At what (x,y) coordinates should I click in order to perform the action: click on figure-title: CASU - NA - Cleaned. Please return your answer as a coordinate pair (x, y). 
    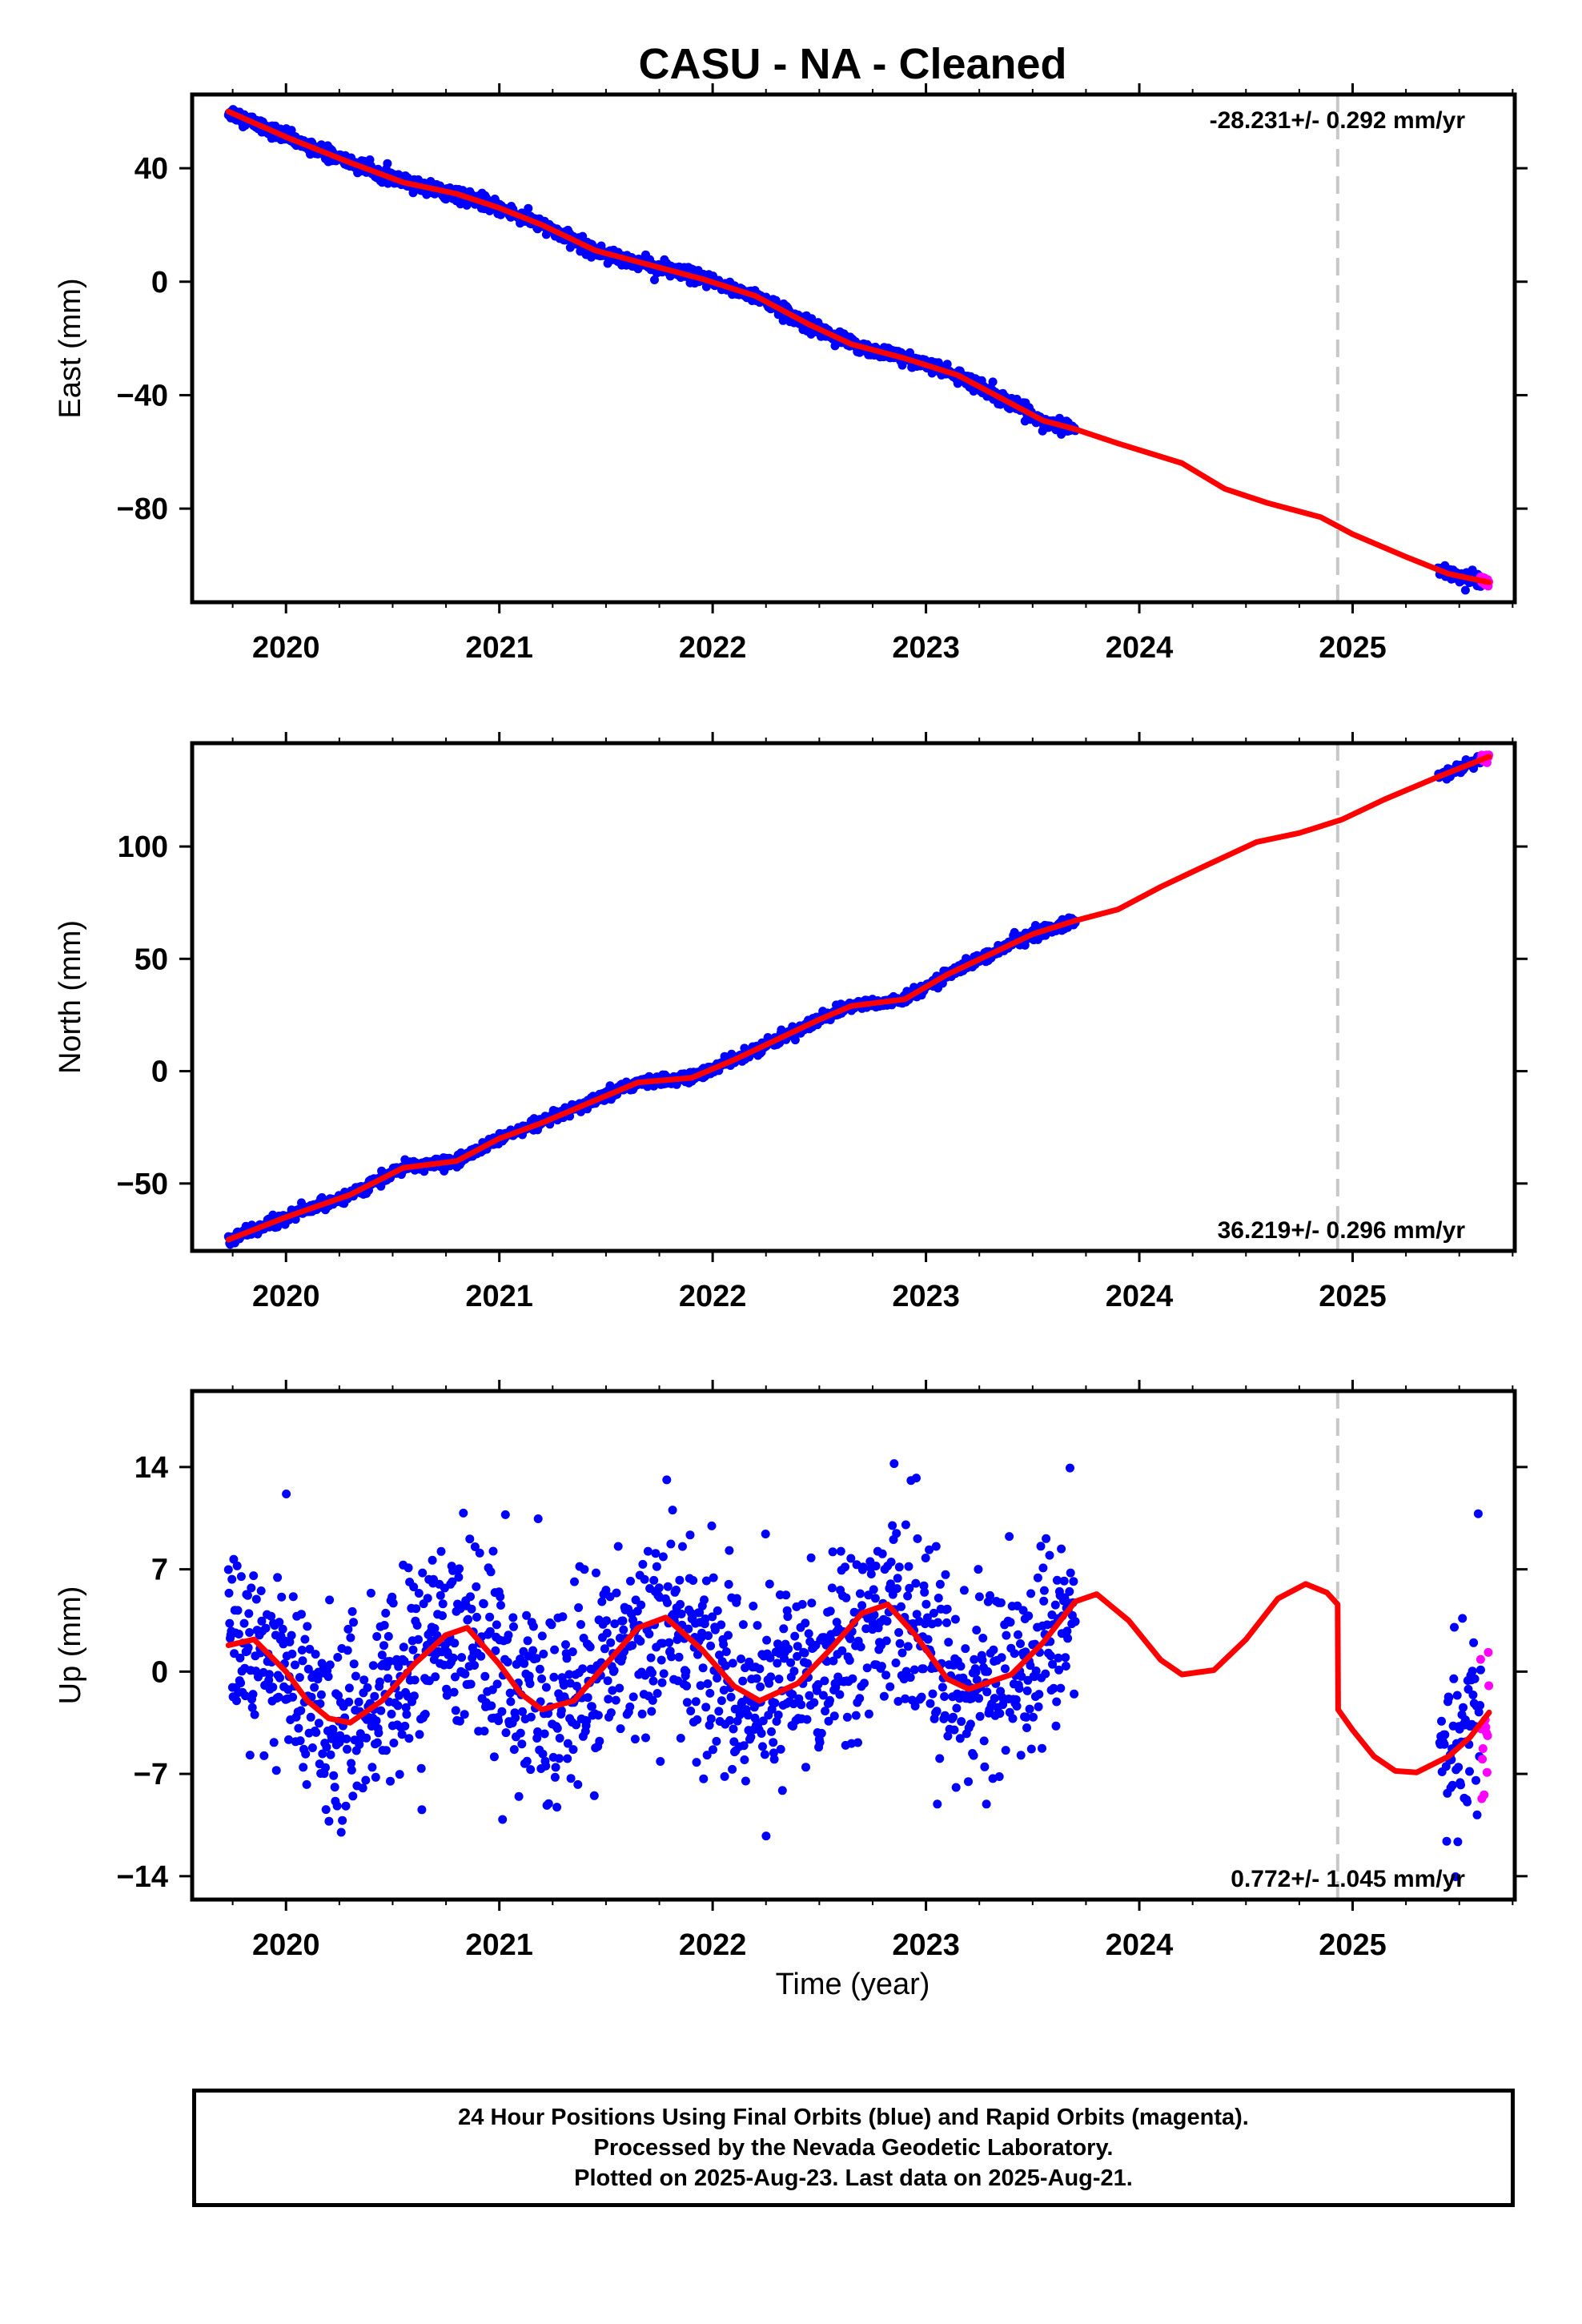
    Looking at the image, I should click on (852, 64).